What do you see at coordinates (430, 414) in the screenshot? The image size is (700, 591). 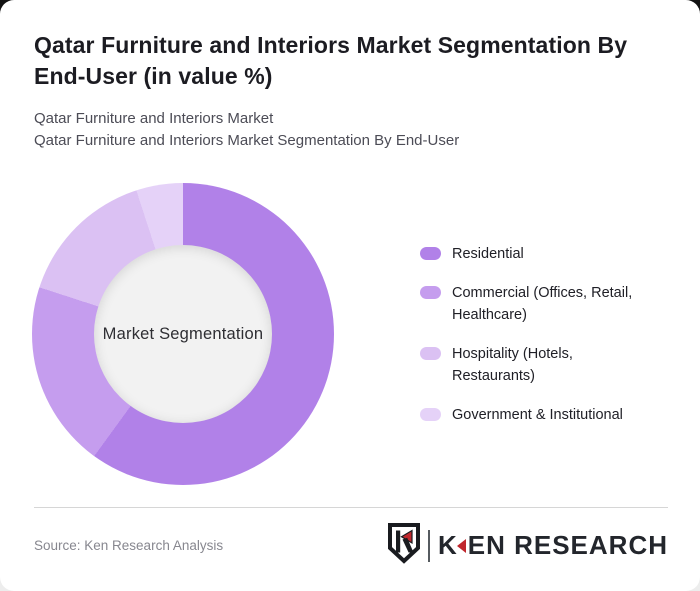 I see `legend-swatch-government` at bounding box center [430, 414].